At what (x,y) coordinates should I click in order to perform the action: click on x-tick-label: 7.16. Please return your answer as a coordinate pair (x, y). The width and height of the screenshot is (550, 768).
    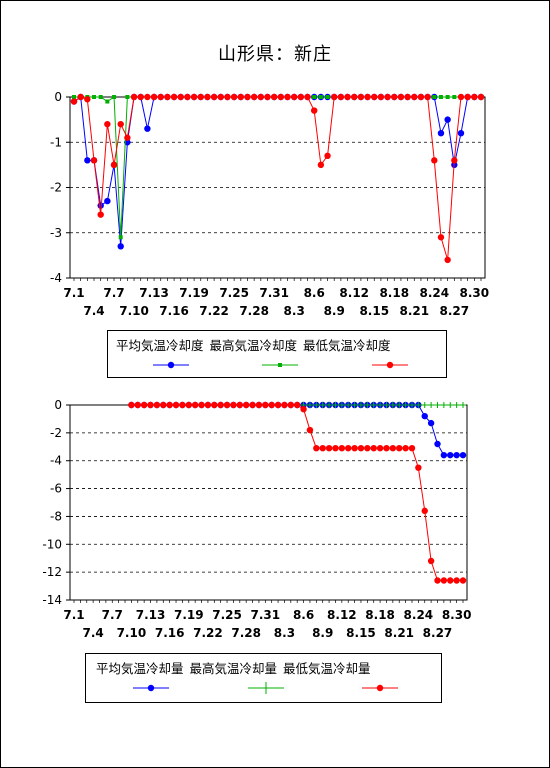
    Looking at the image, I should click on (174, 311).